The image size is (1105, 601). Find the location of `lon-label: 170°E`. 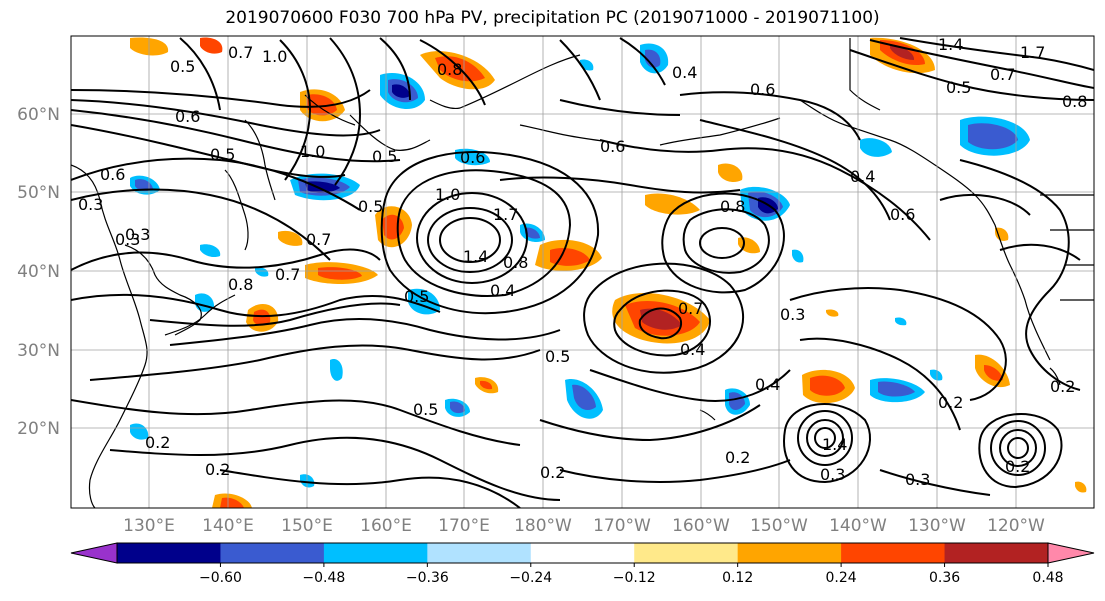

lon-label: 170°E is located at coordinates (464, 526).